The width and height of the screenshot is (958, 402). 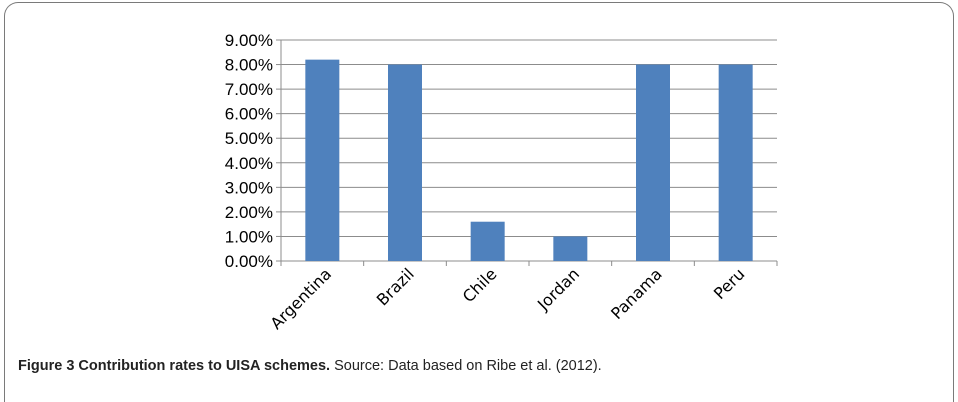 What do you see at coordinates (735, 162) in the screenshot?
I see `bar-peru` at bounding box center [735, 162].